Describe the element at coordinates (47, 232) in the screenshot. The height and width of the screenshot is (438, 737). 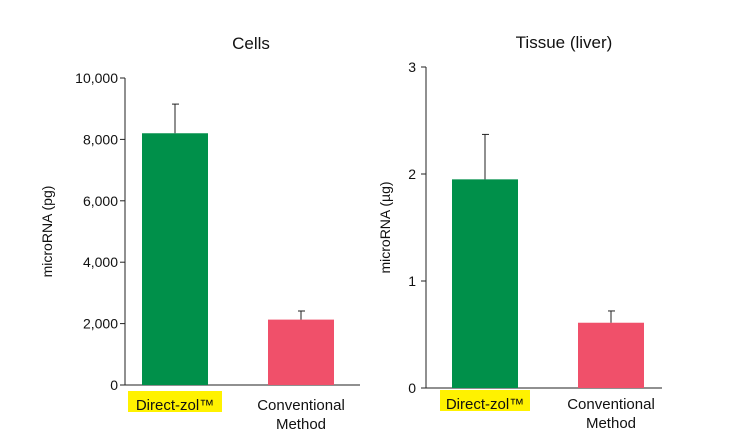
I see `y-axis-label: microRNA (pg)` at that location.